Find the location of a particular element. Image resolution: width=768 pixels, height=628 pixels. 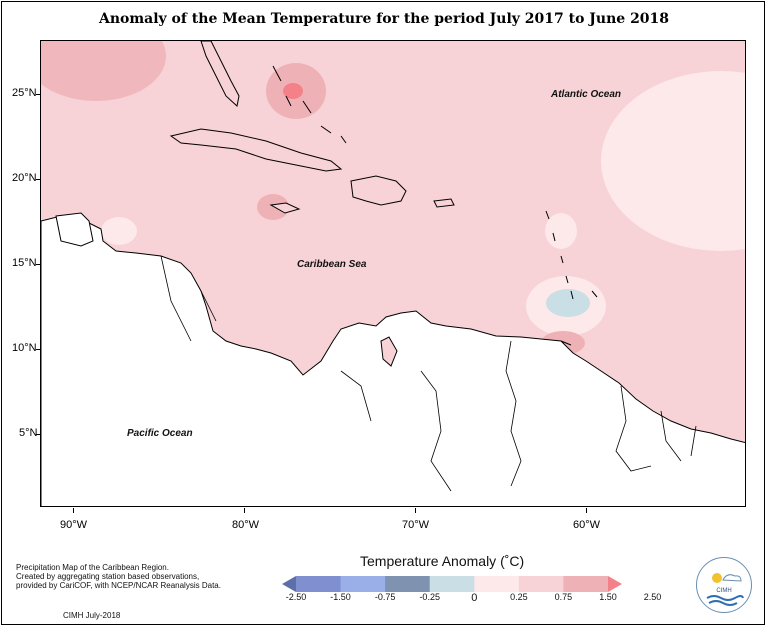

lat-label-10: 10°N is located at coordinates (24, 348).